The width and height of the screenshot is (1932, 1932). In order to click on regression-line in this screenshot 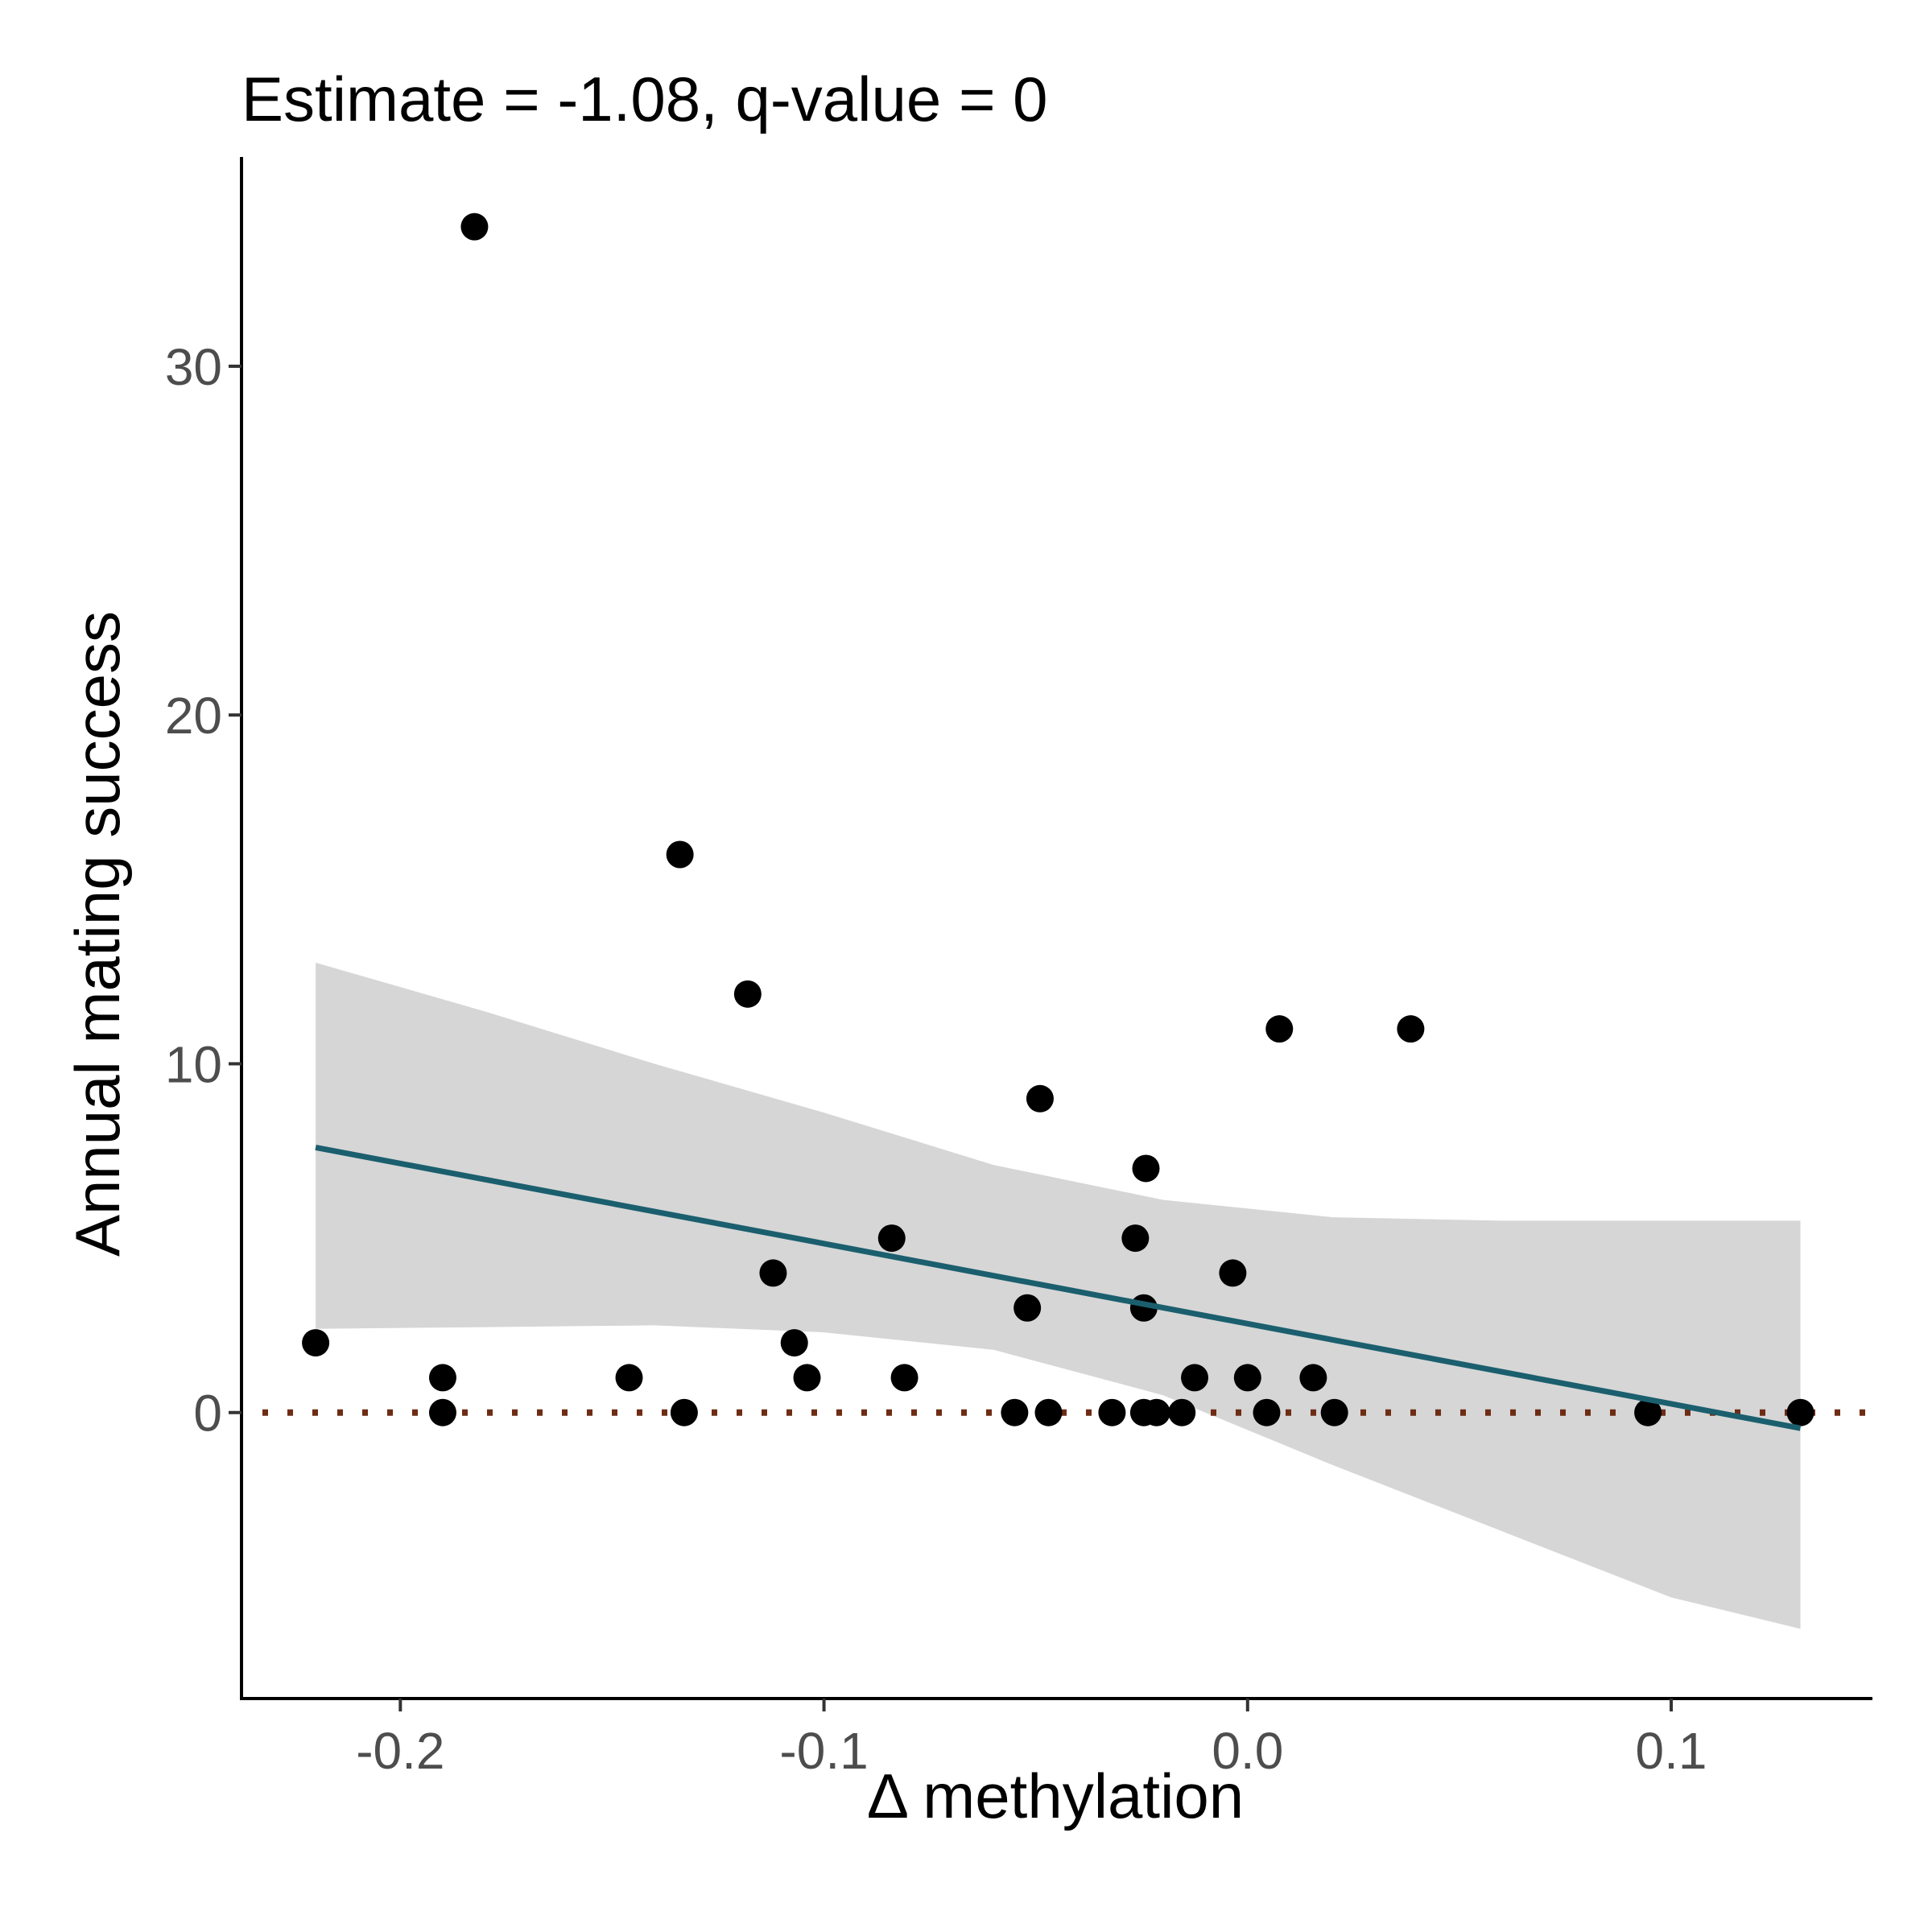, I will do `click(1058, 1288)`.